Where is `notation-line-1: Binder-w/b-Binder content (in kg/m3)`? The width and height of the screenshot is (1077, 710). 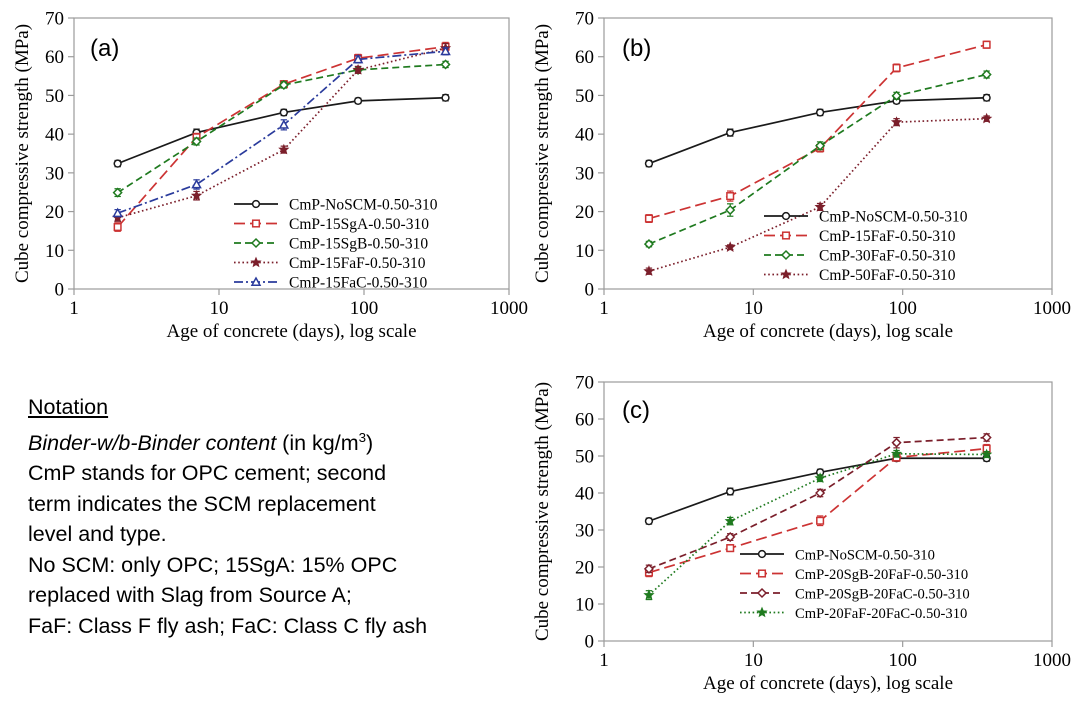 notation-line-1: Binder-w/b-Binder content (in kg/m3) is located at coordinates (263, 441).